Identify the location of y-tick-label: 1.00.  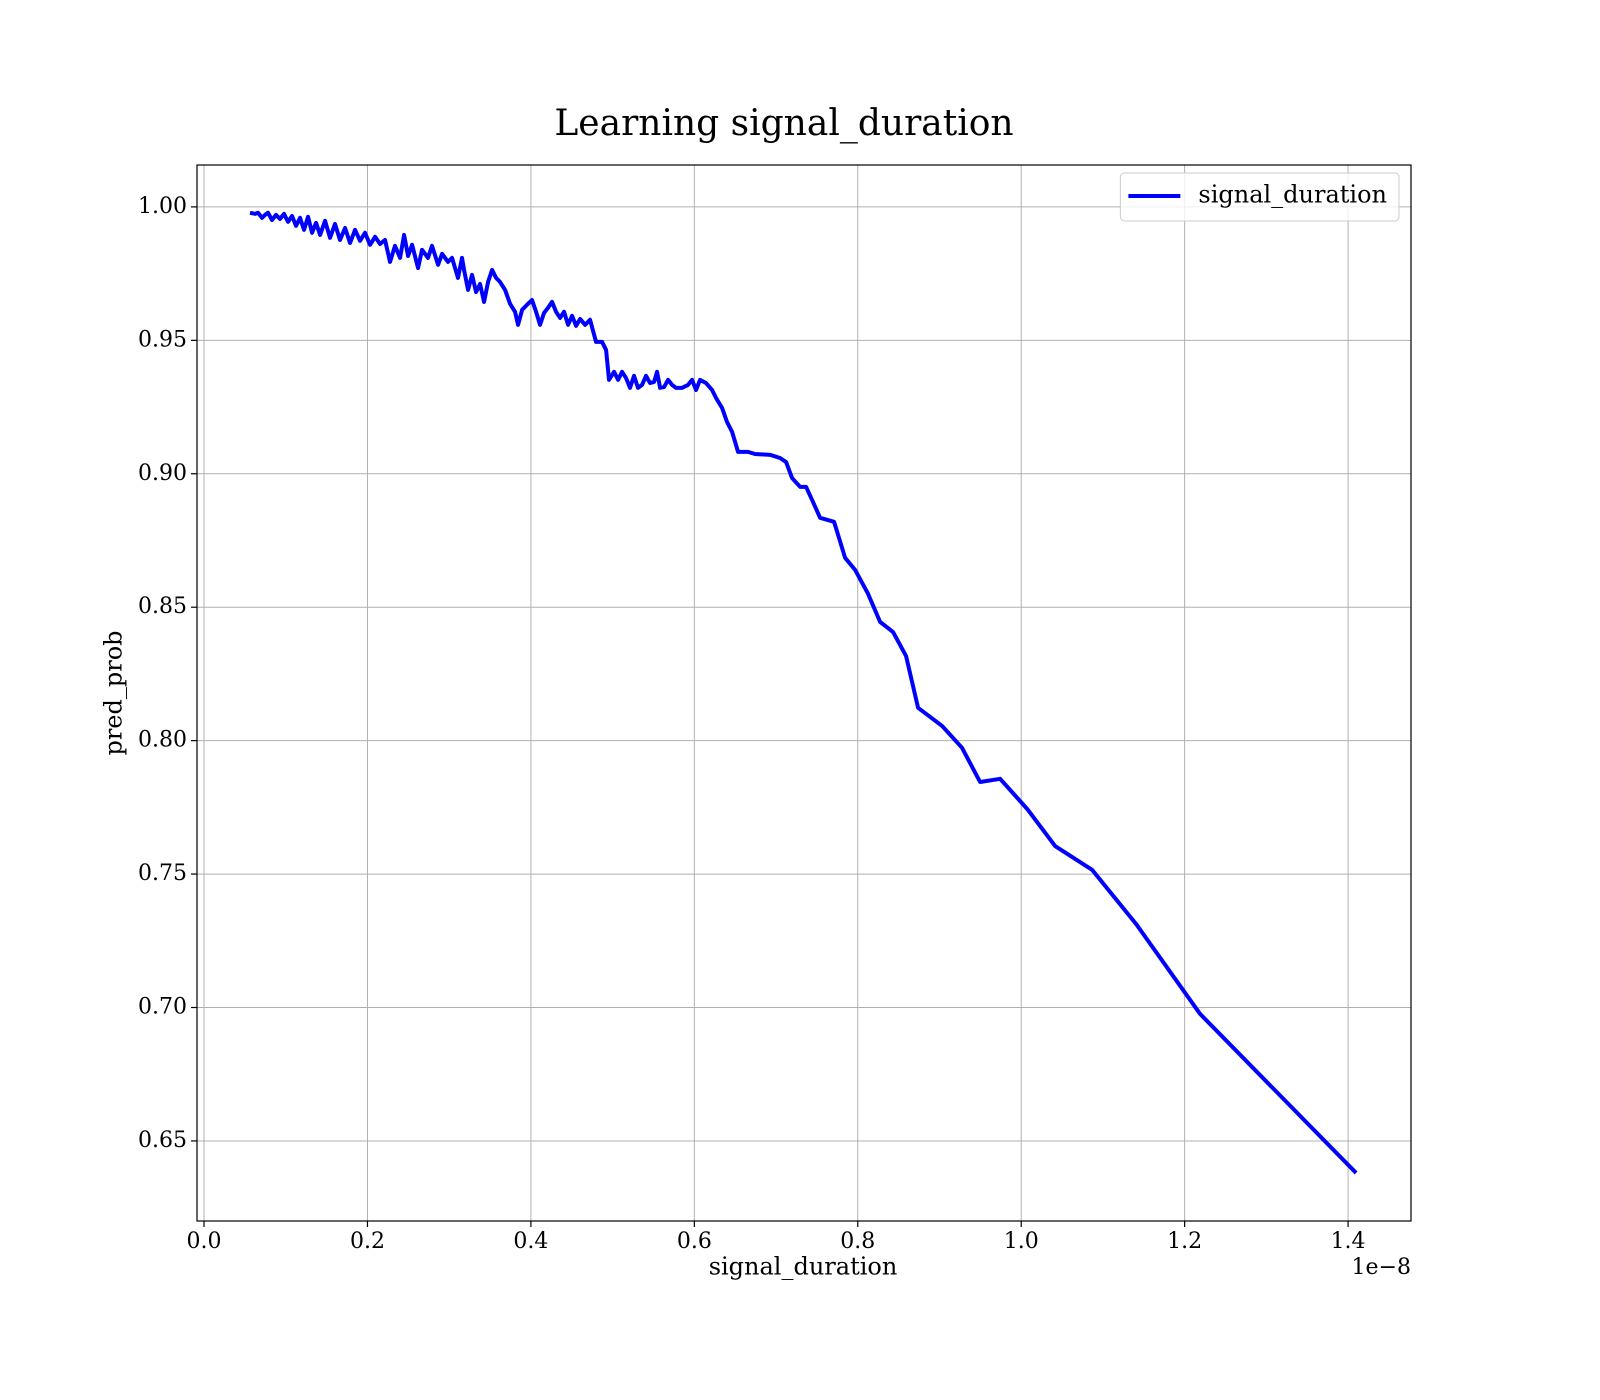
(162, 206).